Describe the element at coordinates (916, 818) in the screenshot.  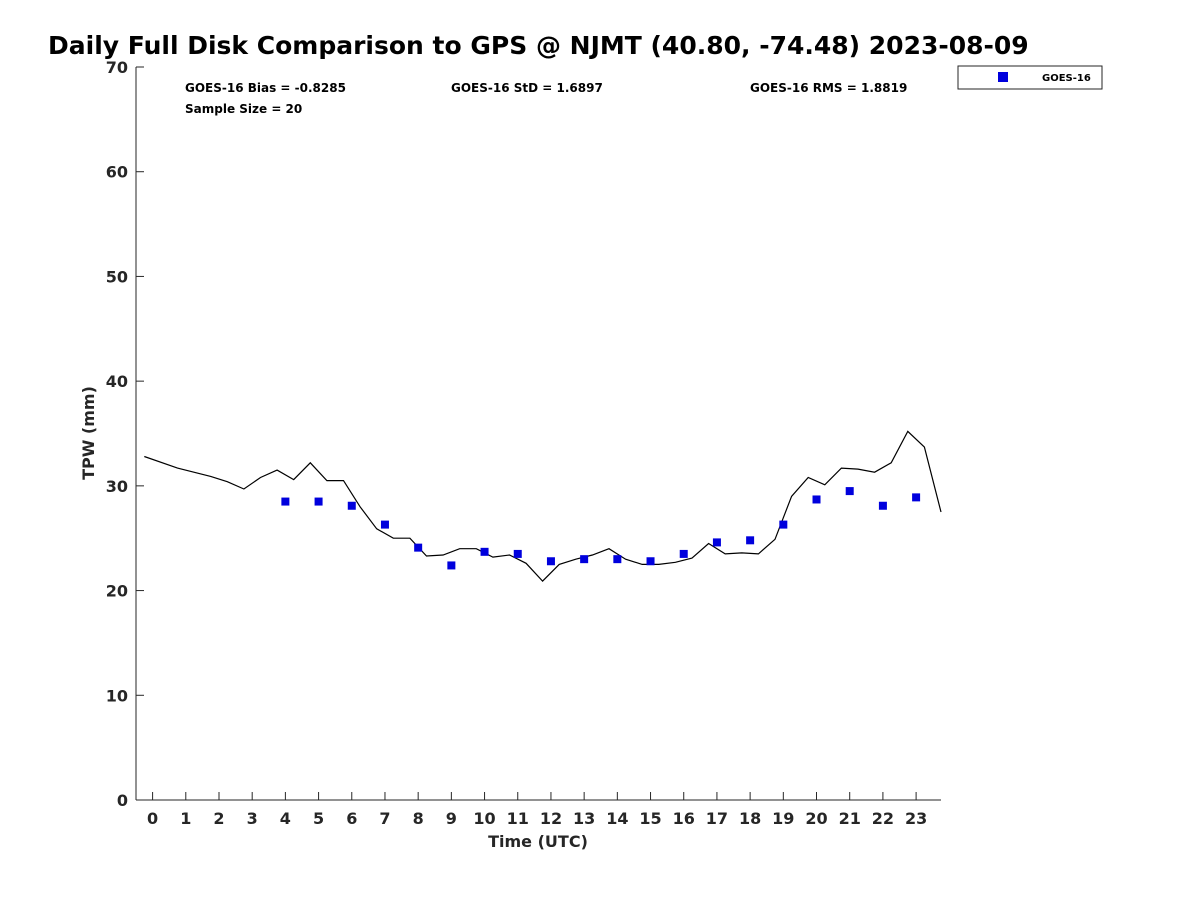
I see `x-tick-label: 23` at that location.